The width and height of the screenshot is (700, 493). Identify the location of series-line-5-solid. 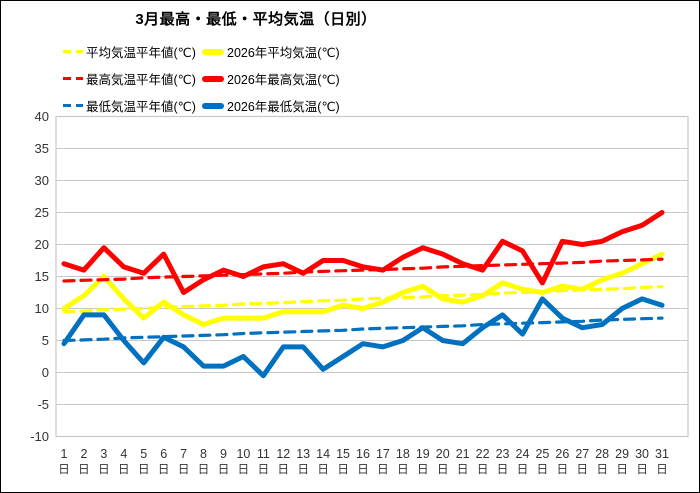
(363, 337).